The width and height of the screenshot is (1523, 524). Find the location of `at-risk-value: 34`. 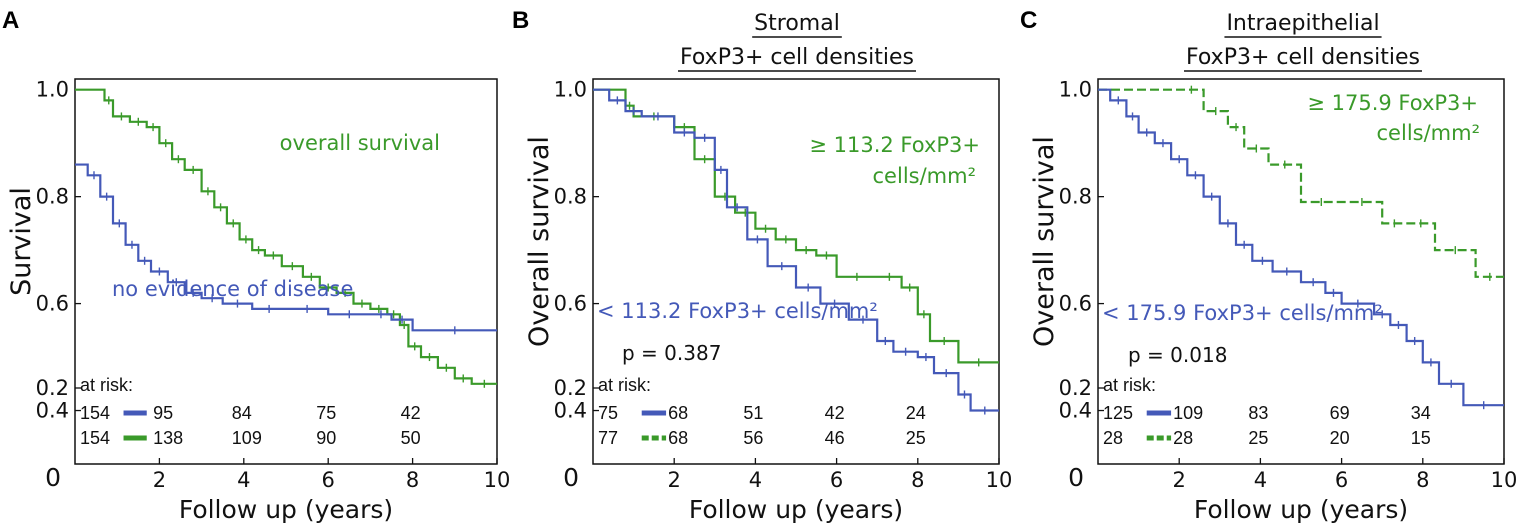

at-risk-value: 34 is located at coordinates (1421, 413).